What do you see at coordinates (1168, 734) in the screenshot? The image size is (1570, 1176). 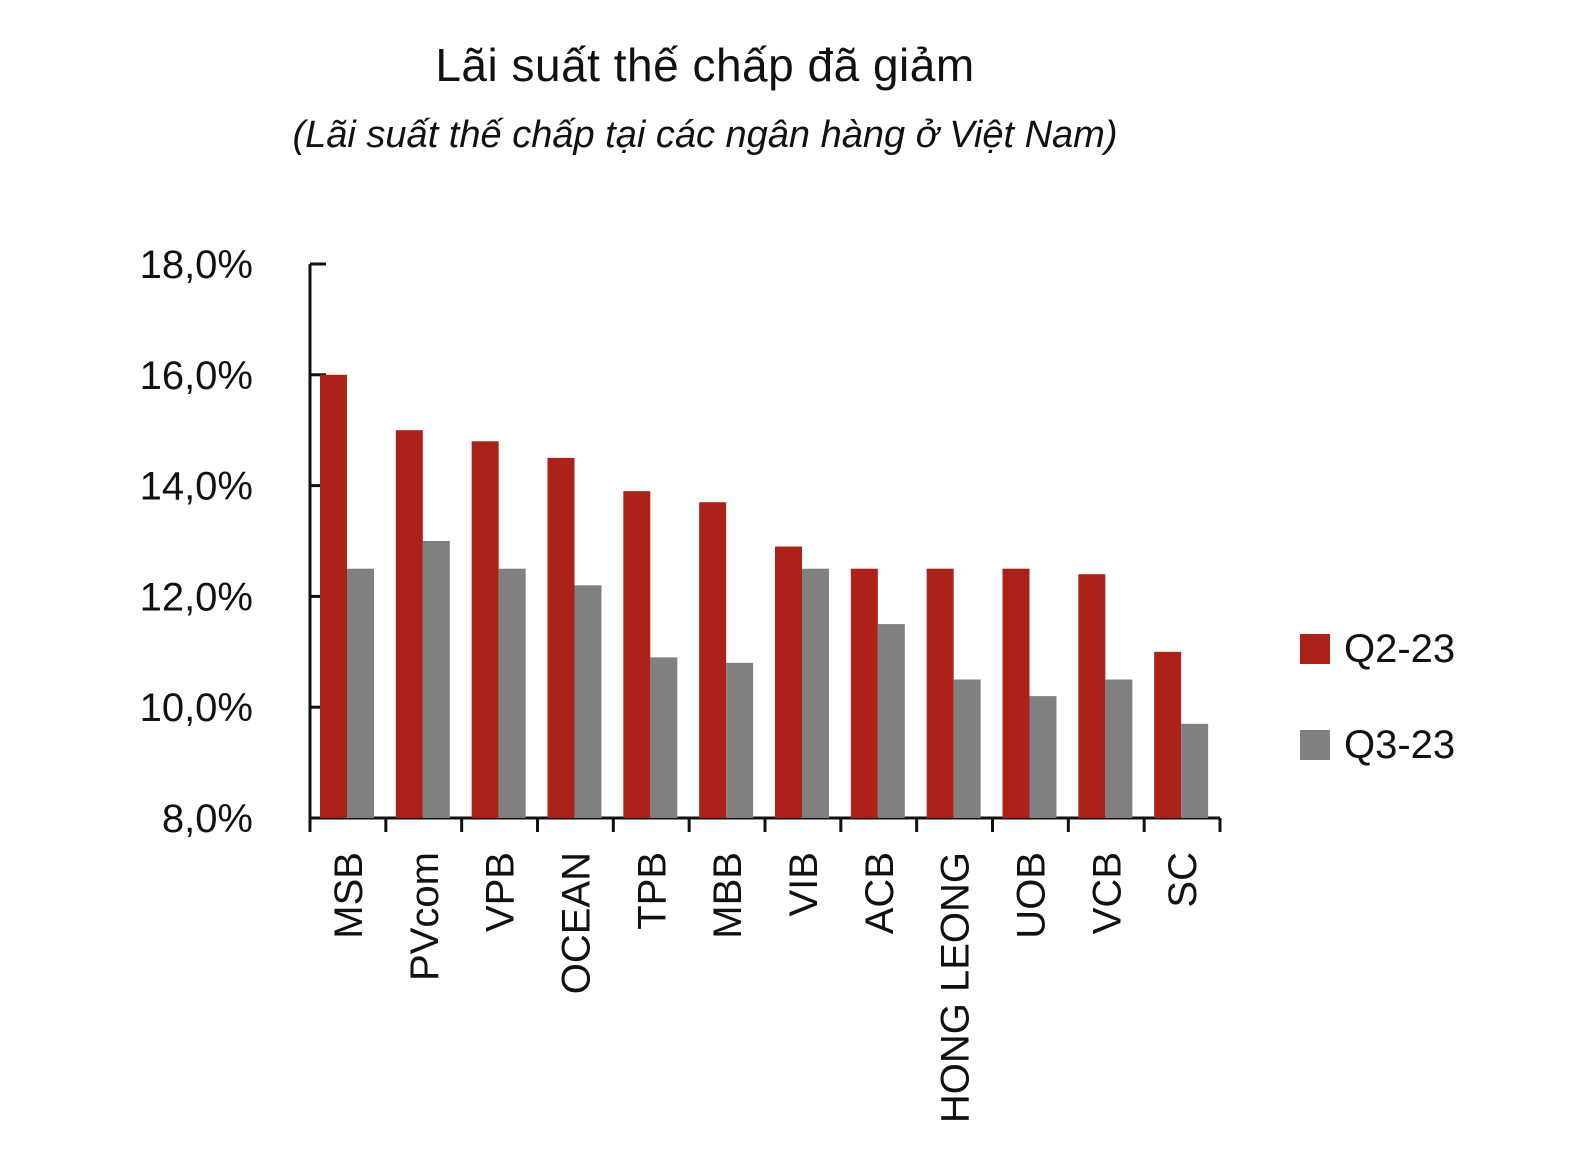 I see `bar-q2-23-sc` at bounding box center [1168, 734].